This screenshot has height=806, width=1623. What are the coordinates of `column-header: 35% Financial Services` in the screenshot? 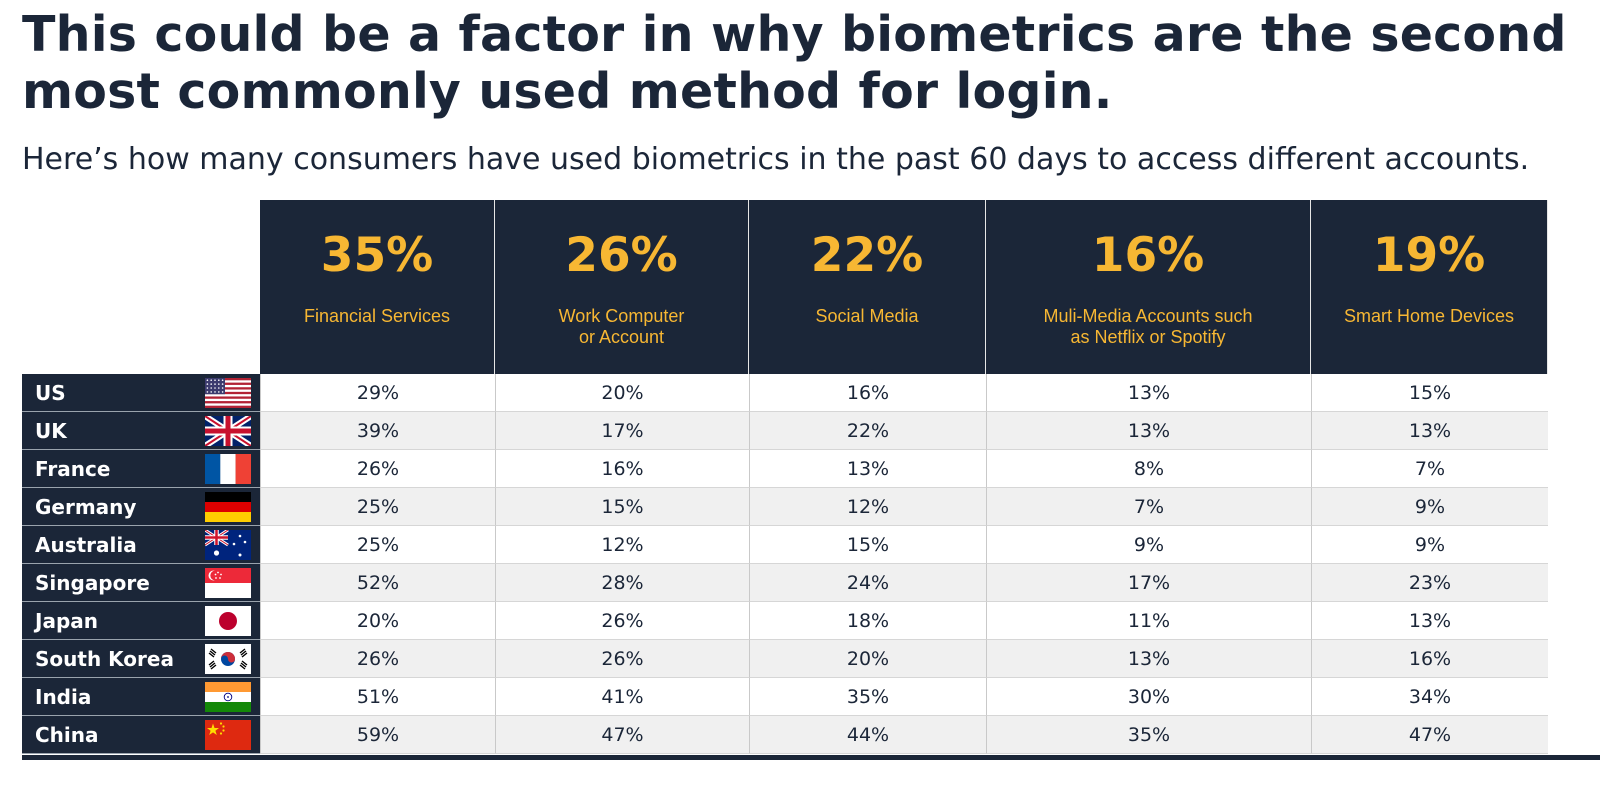 It's located at (377, 287).